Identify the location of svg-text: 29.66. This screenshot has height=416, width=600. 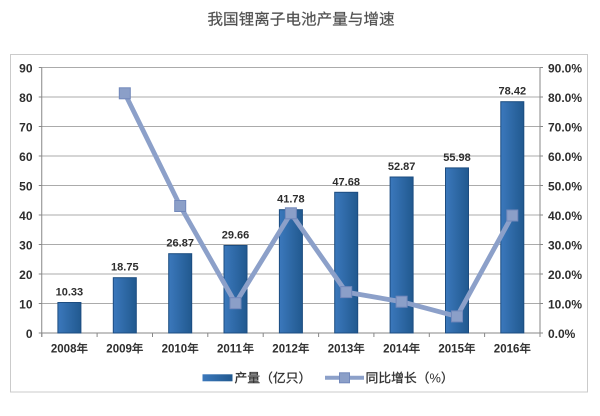
(236, 236).